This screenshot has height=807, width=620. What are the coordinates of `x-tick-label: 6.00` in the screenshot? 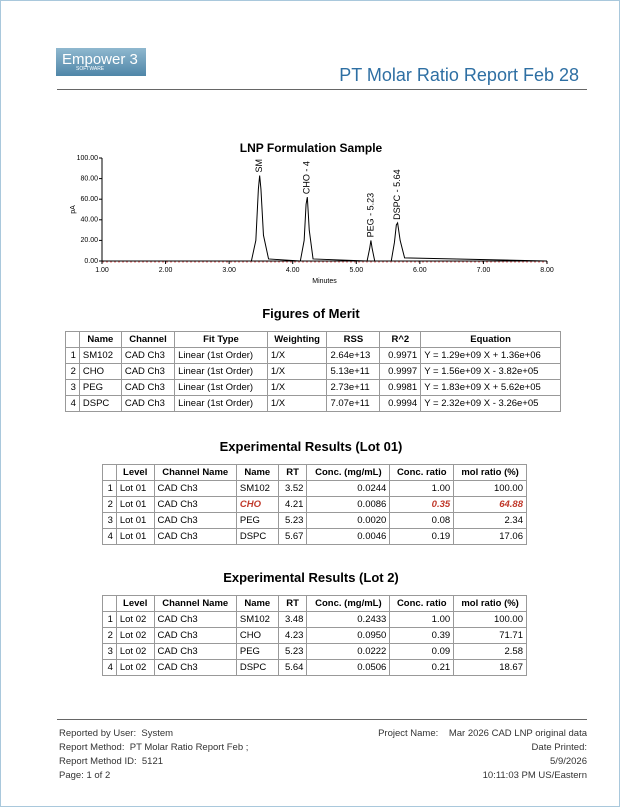 It's located at (420, 270).